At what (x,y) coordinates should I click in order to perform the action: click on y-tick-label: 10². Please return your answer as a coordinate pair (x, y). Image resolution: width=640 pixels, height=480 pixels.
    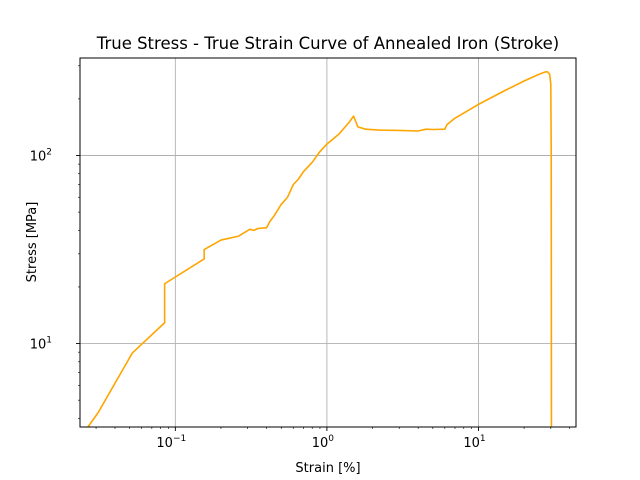
    Looking at the image, I should click on (41, 156).